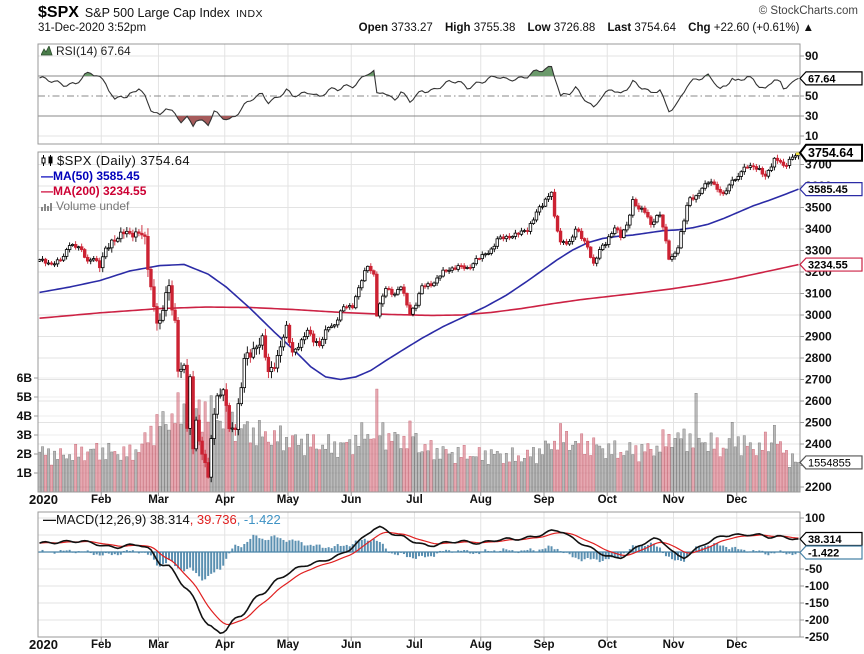 This screenshot has height=654, width=864. Describe the element at coordinates (797, 153) in the screenshot. I see `last-price-highlight` at that location.